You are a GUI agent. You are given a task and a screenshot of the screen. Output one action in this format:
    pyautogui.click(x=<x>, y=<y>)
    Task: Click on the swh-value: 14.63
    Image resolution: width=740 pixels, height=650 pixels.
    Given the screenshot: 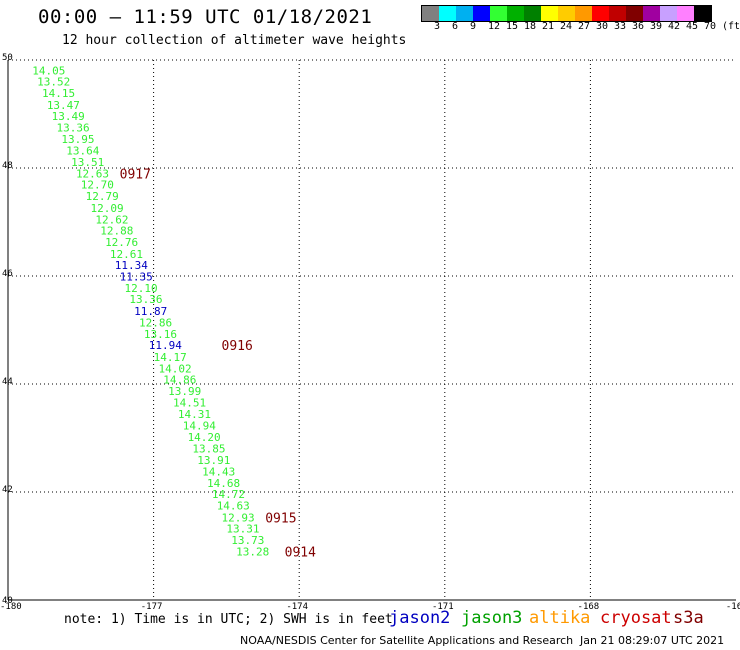 What is the action you would take?
    pyautogui.click(x=233, y=506)
    